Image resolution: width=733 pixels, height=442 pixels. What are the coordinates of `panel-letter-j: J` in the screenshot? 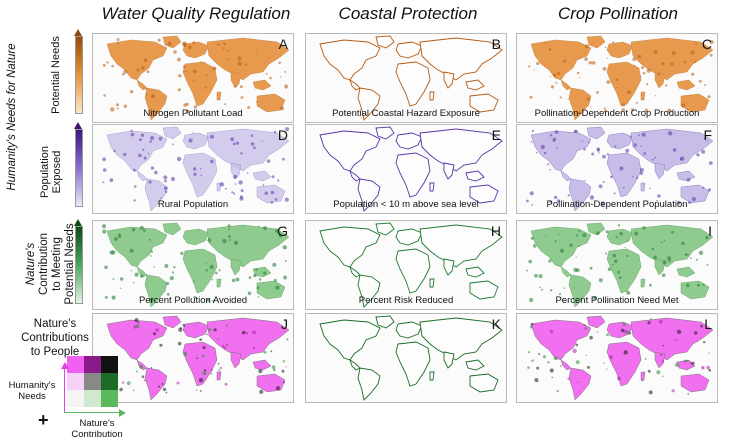 It's located at (284, 324).